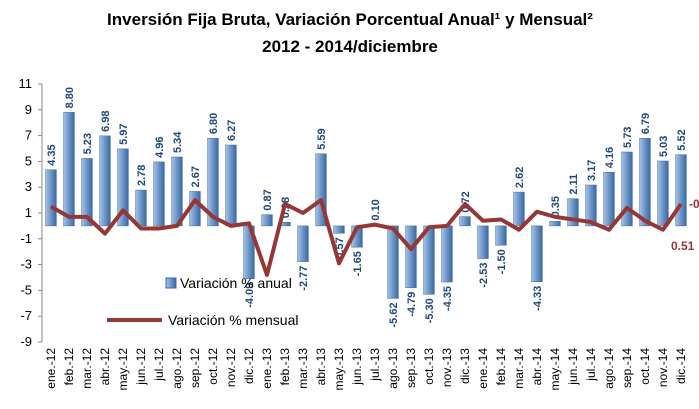  I want to click on bar-value-label: 2.78, so click(142, 175).